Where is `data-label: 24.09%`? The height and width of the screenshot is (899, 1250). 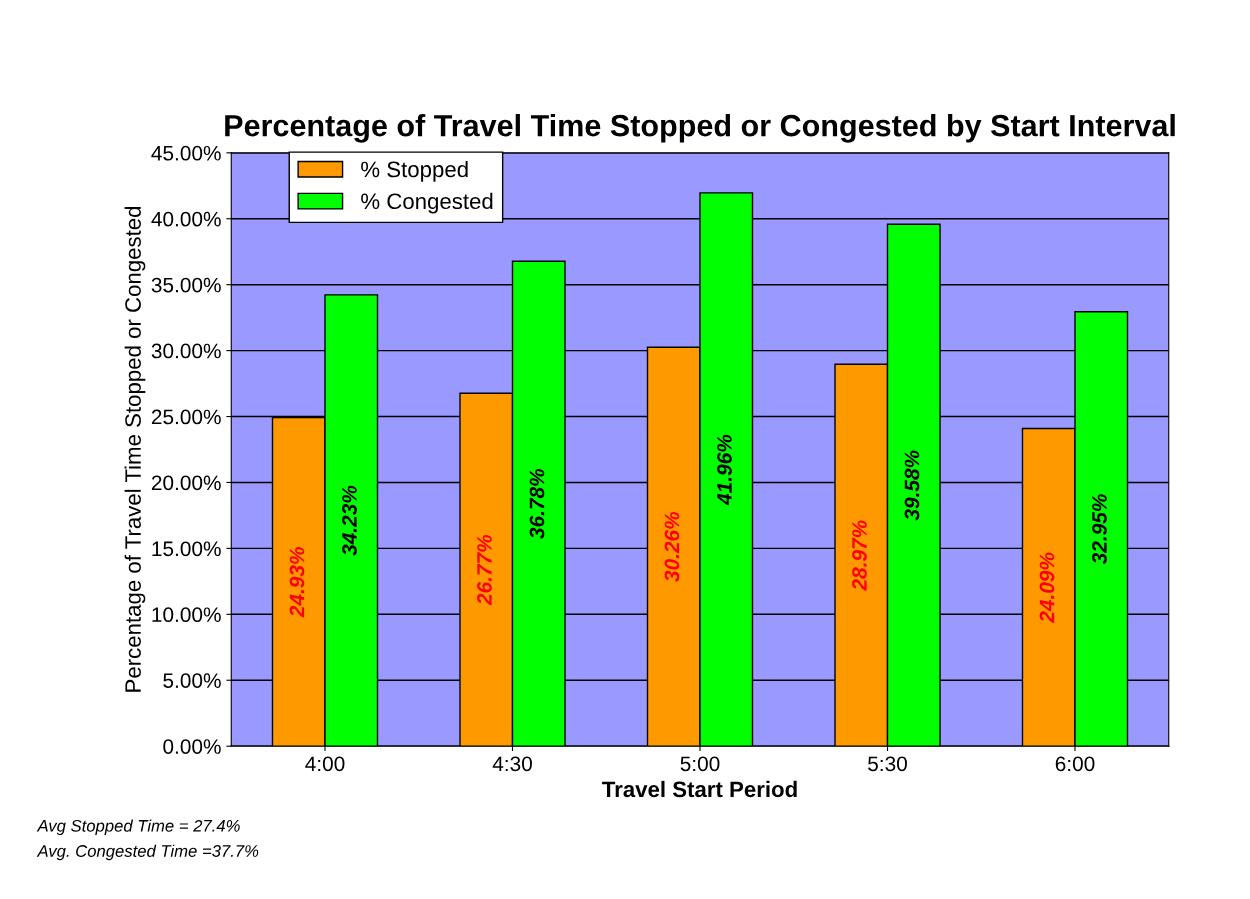
data-label: 24.09% is located at coordinates (1047, 588).